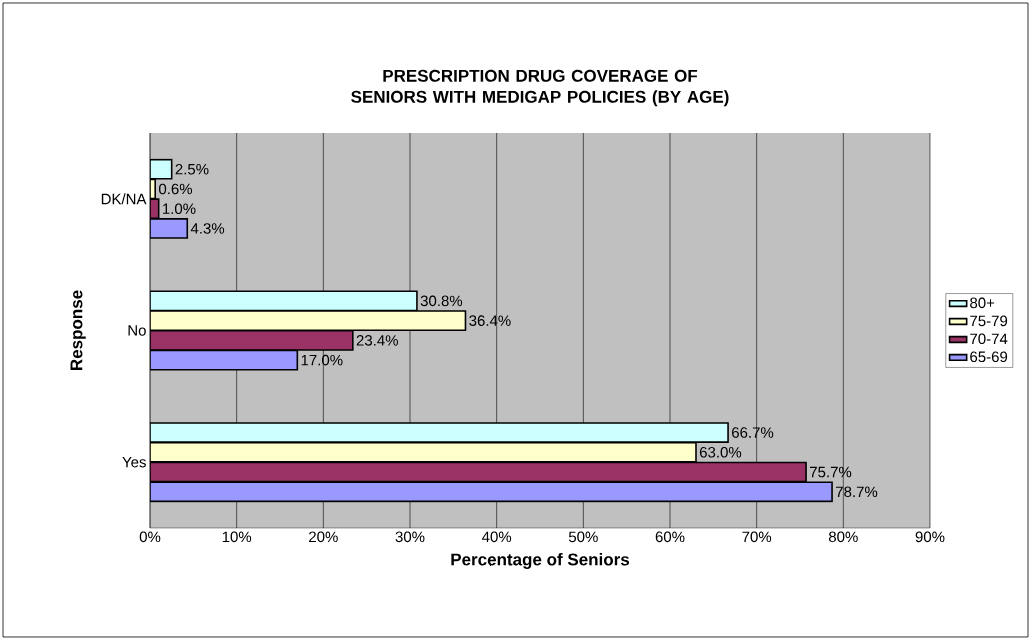  Describe the element at coordinates (192, 169) in the screenshot. I see `data-label: 2.5%` at that location.